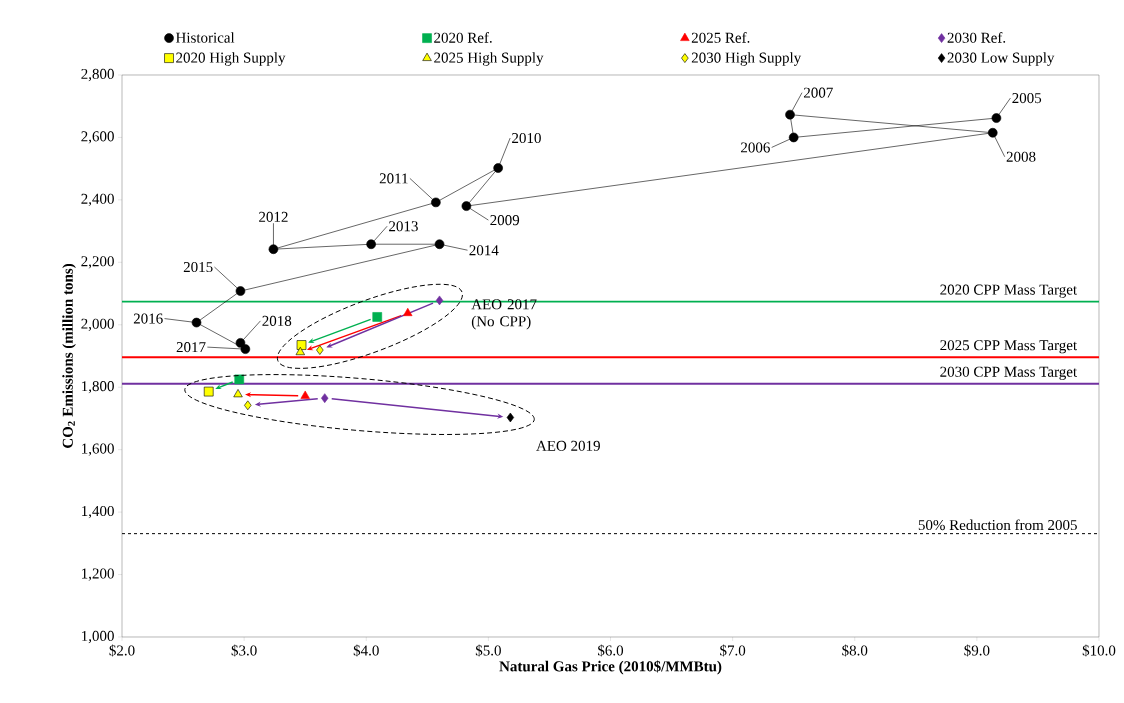 This screenshot has width=1124, height=703. Describe the element at coordinates (97, 200) in the screenshot. I see `y-tick-label: 2,400` at that location.